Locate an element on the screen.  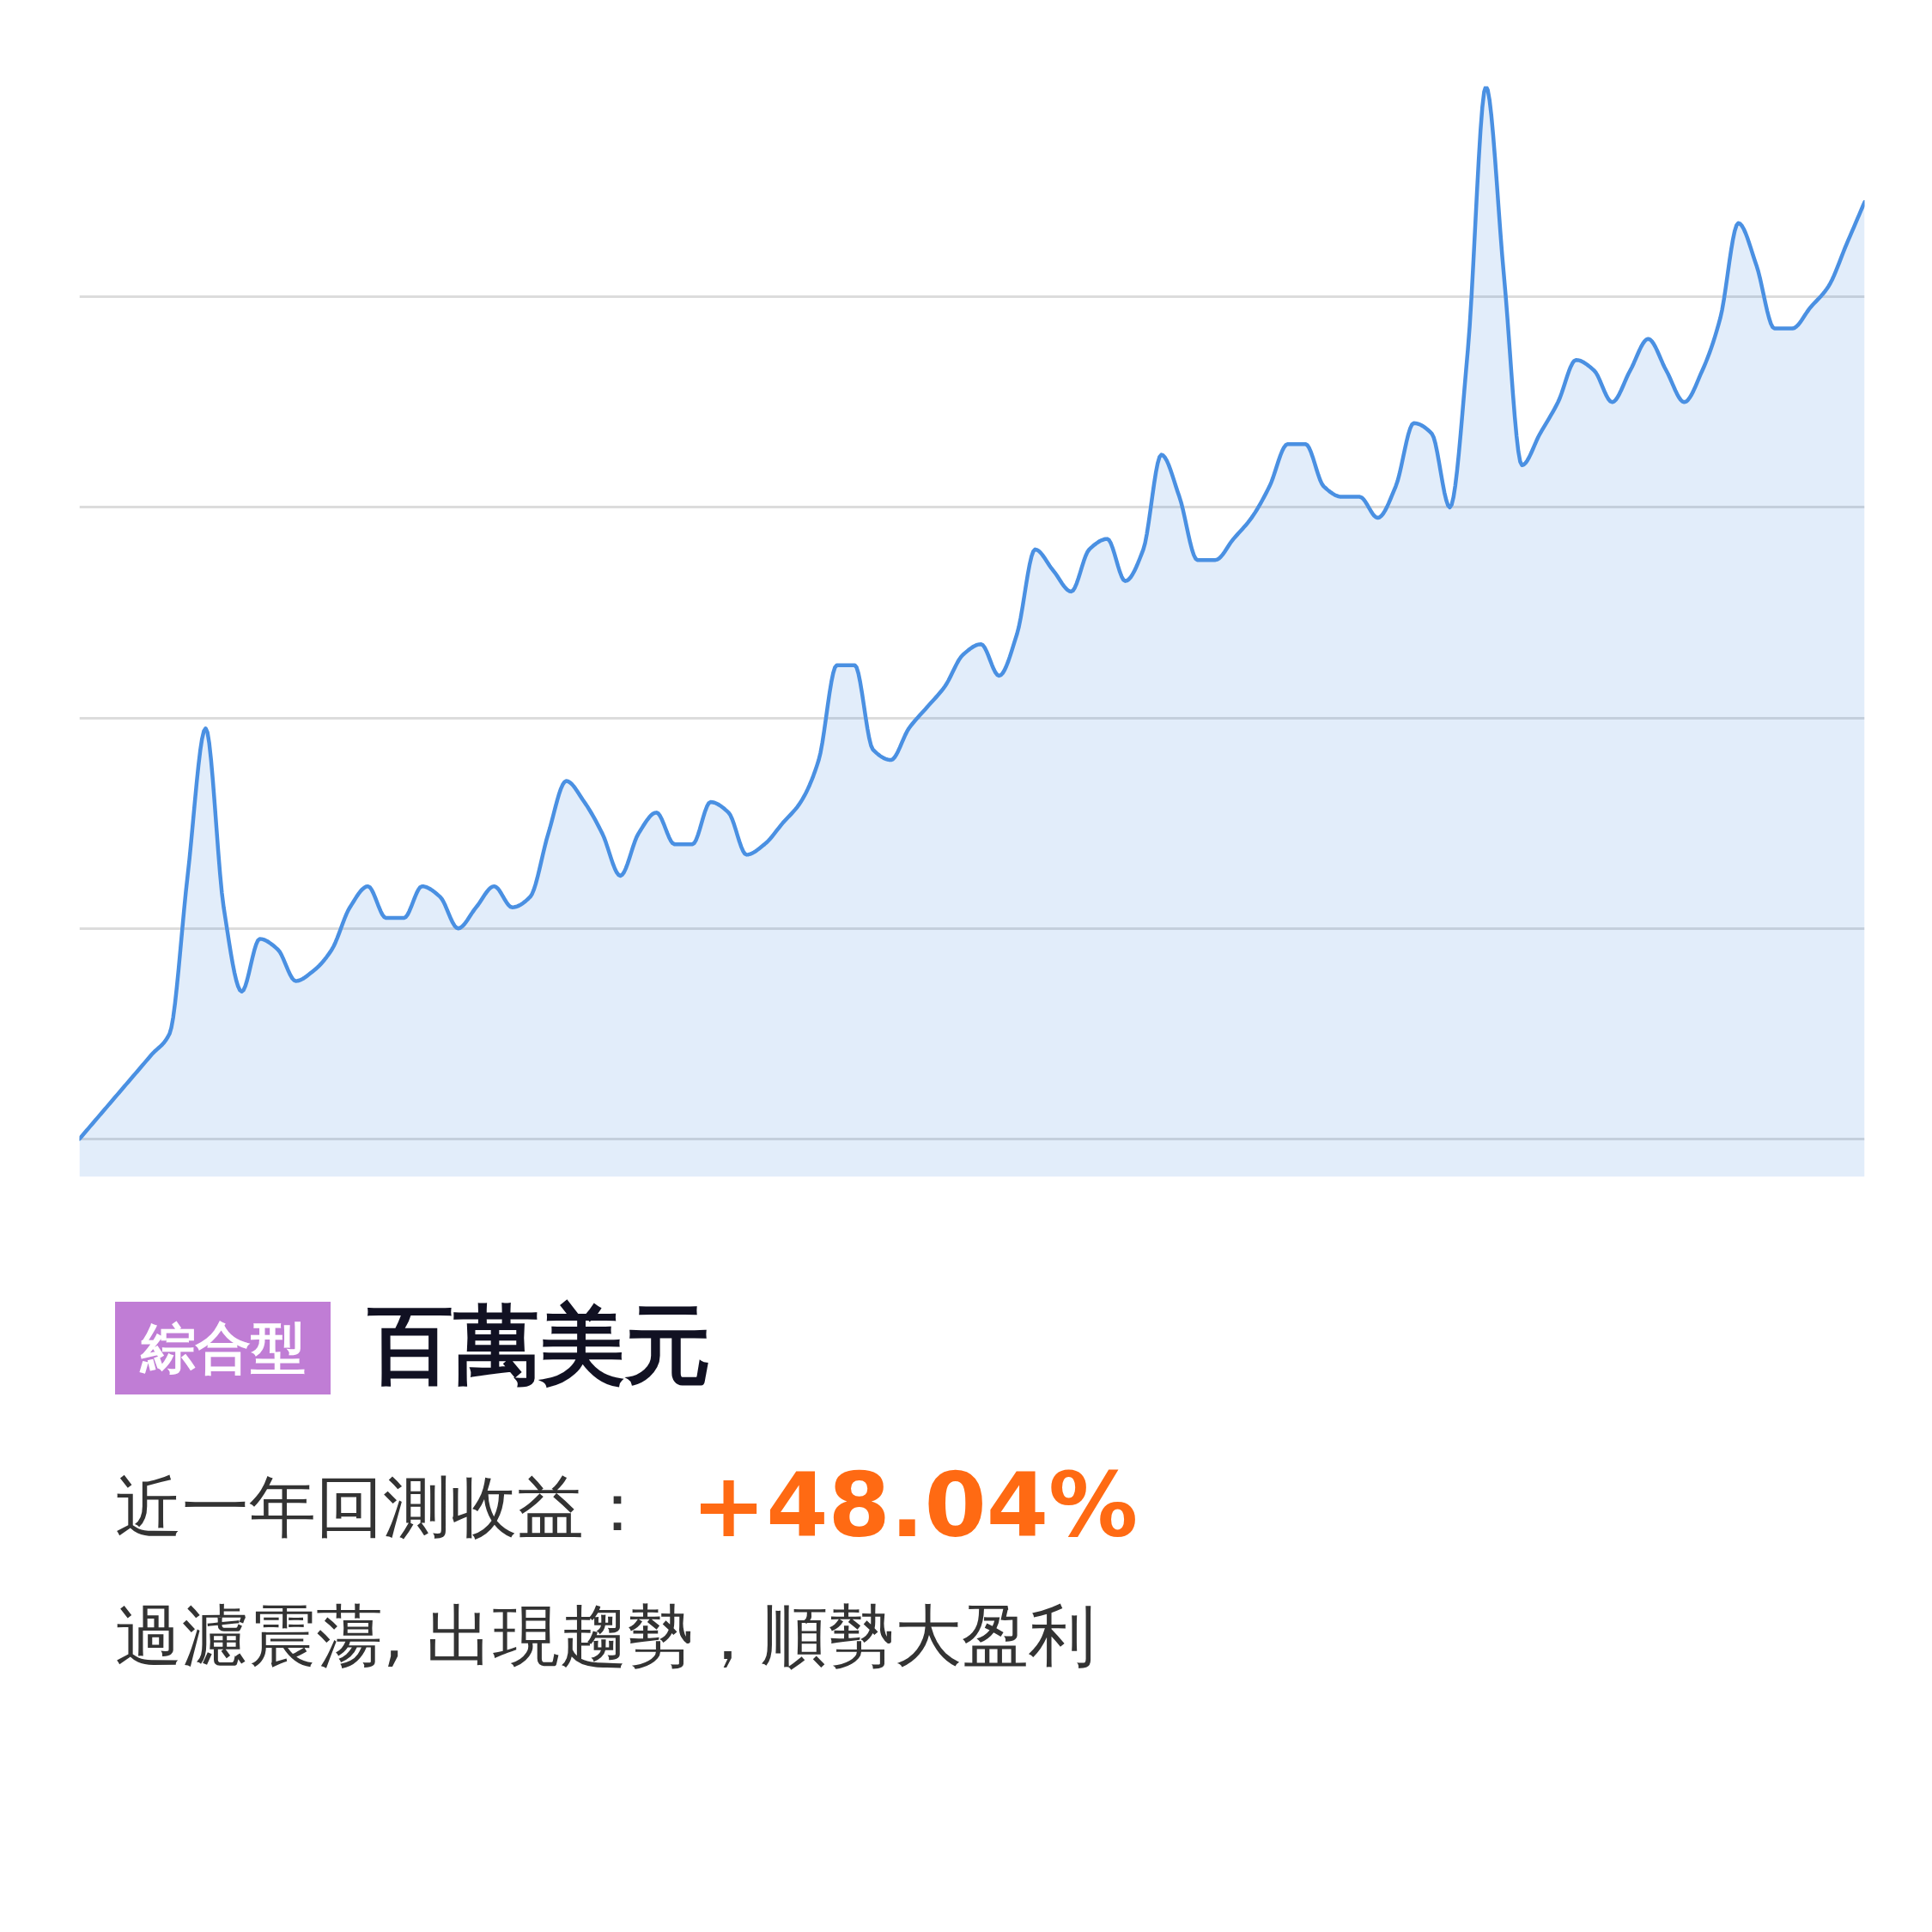
text: +48.04% is located at coordinates (915, 1506).